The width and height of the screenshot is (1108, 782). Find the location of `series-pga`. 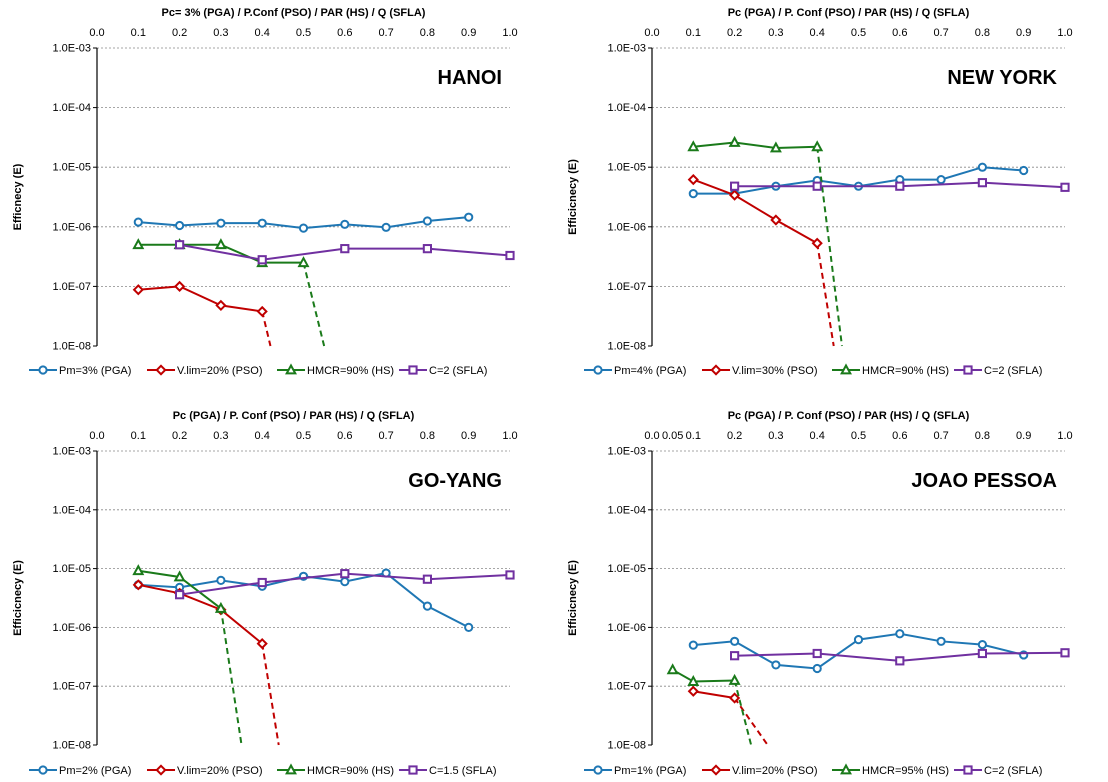

series-pga is located at coordinates (303, 222).